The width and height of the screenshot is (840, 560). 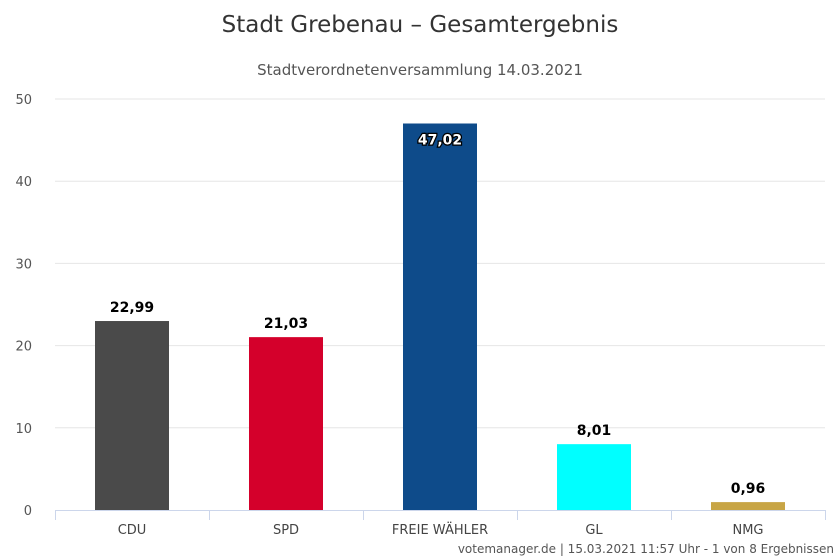 What do you see at coordinates (23, 429) in the screenshot?
I see `y-tick-label: 10` at bounding box center [23, 429].